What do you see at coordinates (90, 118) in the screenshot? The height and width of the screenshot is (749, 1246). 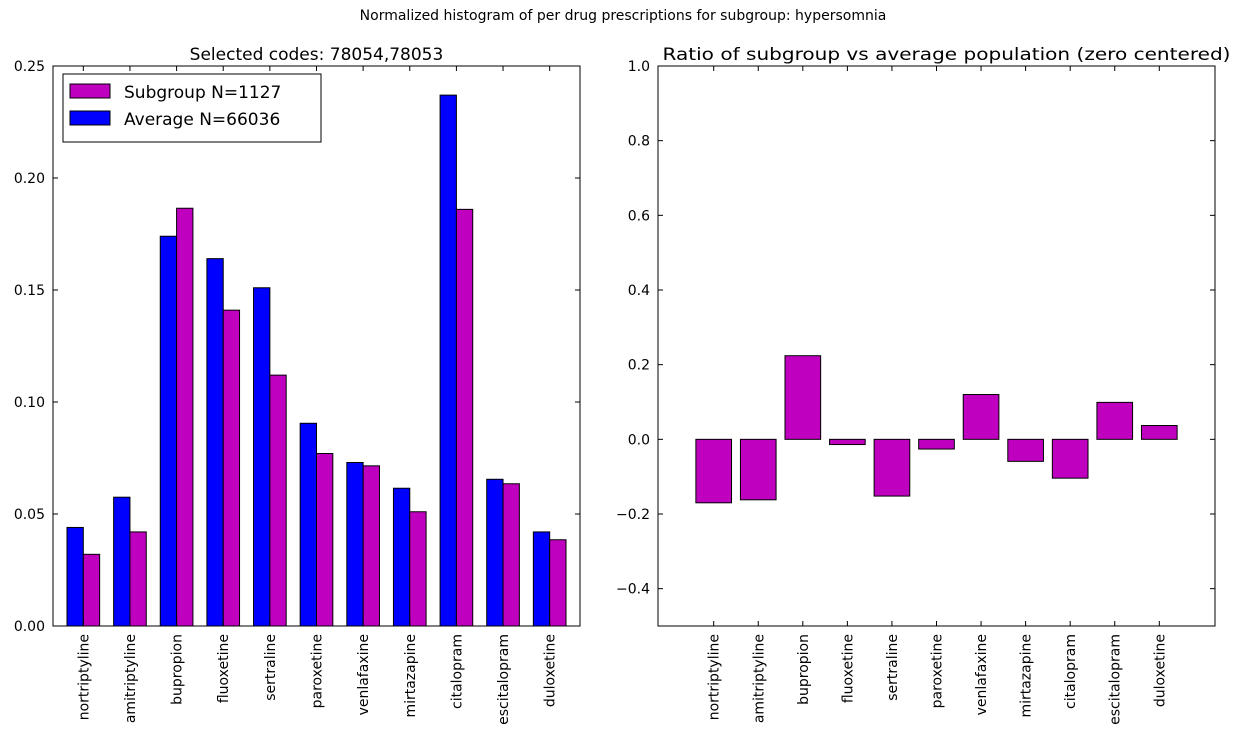 I see `legend-swatch-average` at bounding box center [90, 118].